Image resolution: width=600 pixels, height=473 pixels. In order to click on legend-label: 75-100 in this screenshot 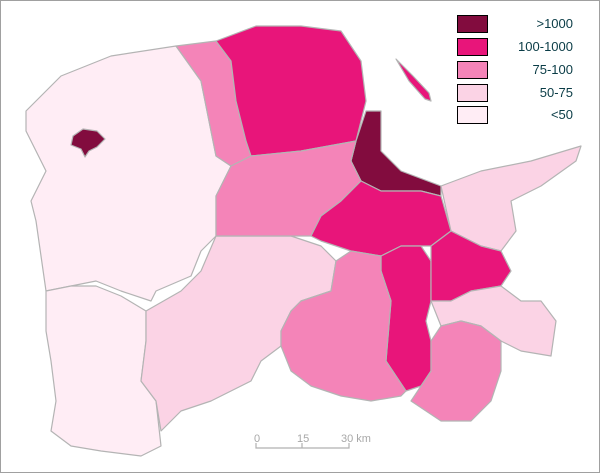, I will do `click(552, 69)`.